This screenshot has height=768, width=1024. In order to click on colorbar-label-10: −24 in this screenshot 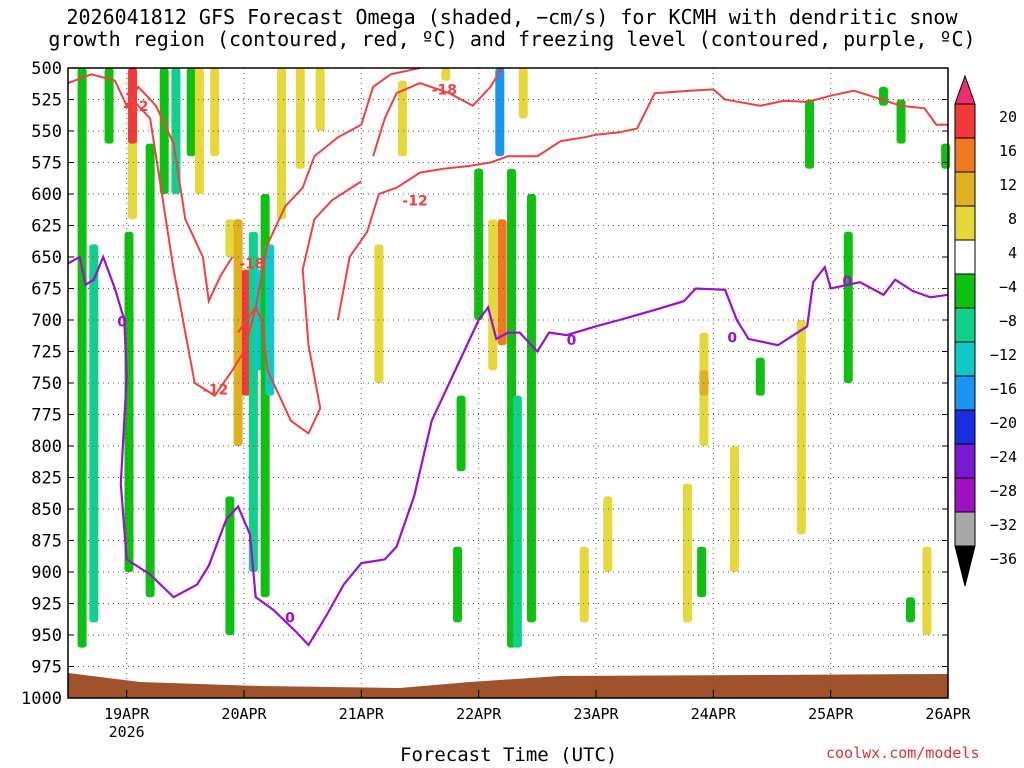, I will do `click(1003, 457)`.